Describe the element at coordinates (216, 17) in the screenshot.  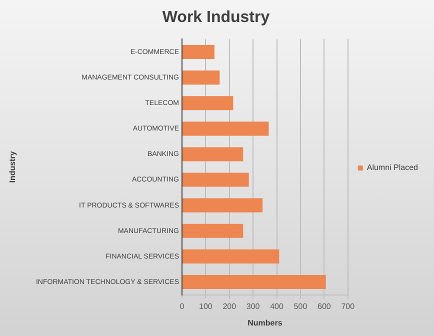
I see `chart-title: Work Industry` at that location.